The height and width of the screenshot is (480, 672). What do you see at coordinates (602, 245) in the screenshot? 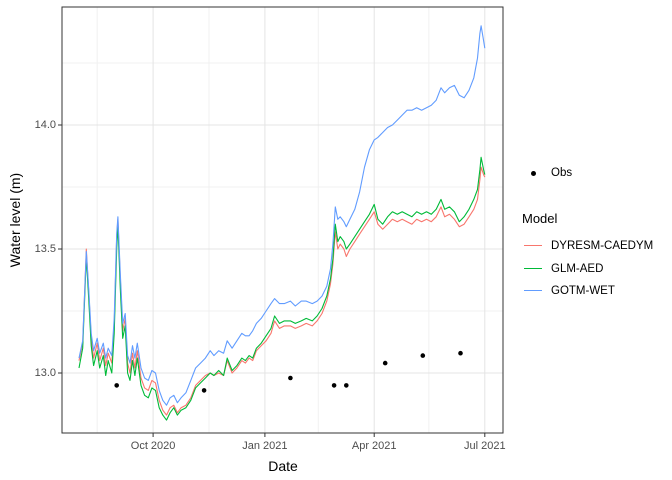
I see `legend-label-dyresm: DYRESM-CAEDYM` at bounding box center [602, 245].